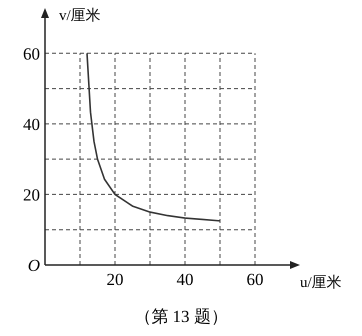 The image size is (362, 336). I want to click on y-tick-label: 20, so click(31, 194).